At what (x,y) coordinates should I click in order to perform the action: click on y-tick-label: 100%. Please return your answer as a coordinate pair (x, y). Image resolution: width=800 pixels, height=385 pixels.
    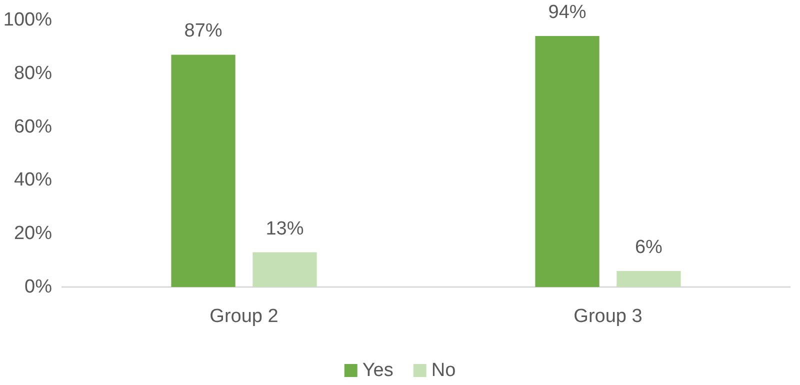
    Looking at the image, I should click on (27, 20).